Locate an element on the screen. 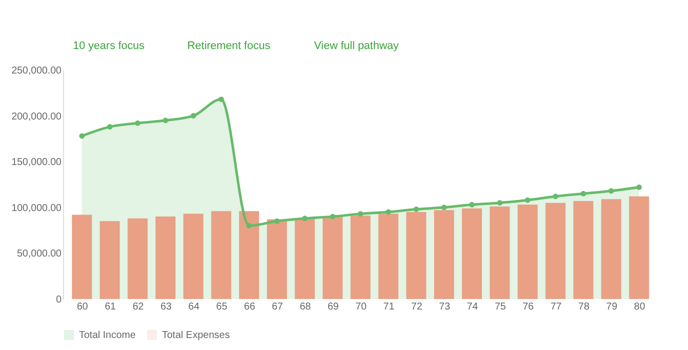 The image size is (688, 350). x-tick-label: 71 is located at coordinates (389, 307).